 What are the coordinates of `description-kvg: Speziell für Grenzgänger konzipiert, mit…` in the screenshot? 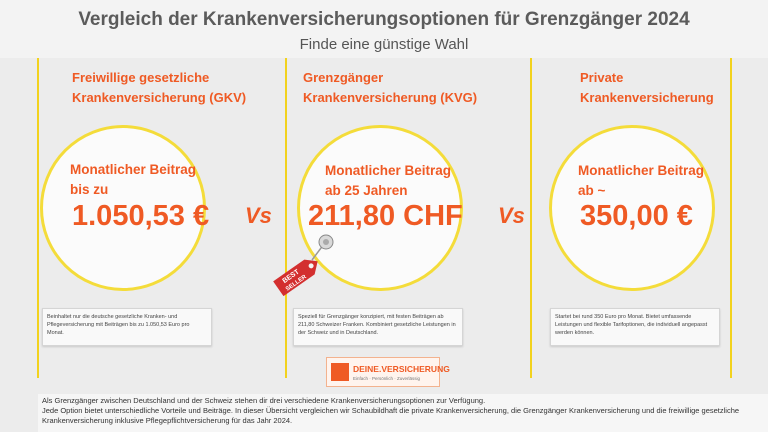 It's located at (378, 327).